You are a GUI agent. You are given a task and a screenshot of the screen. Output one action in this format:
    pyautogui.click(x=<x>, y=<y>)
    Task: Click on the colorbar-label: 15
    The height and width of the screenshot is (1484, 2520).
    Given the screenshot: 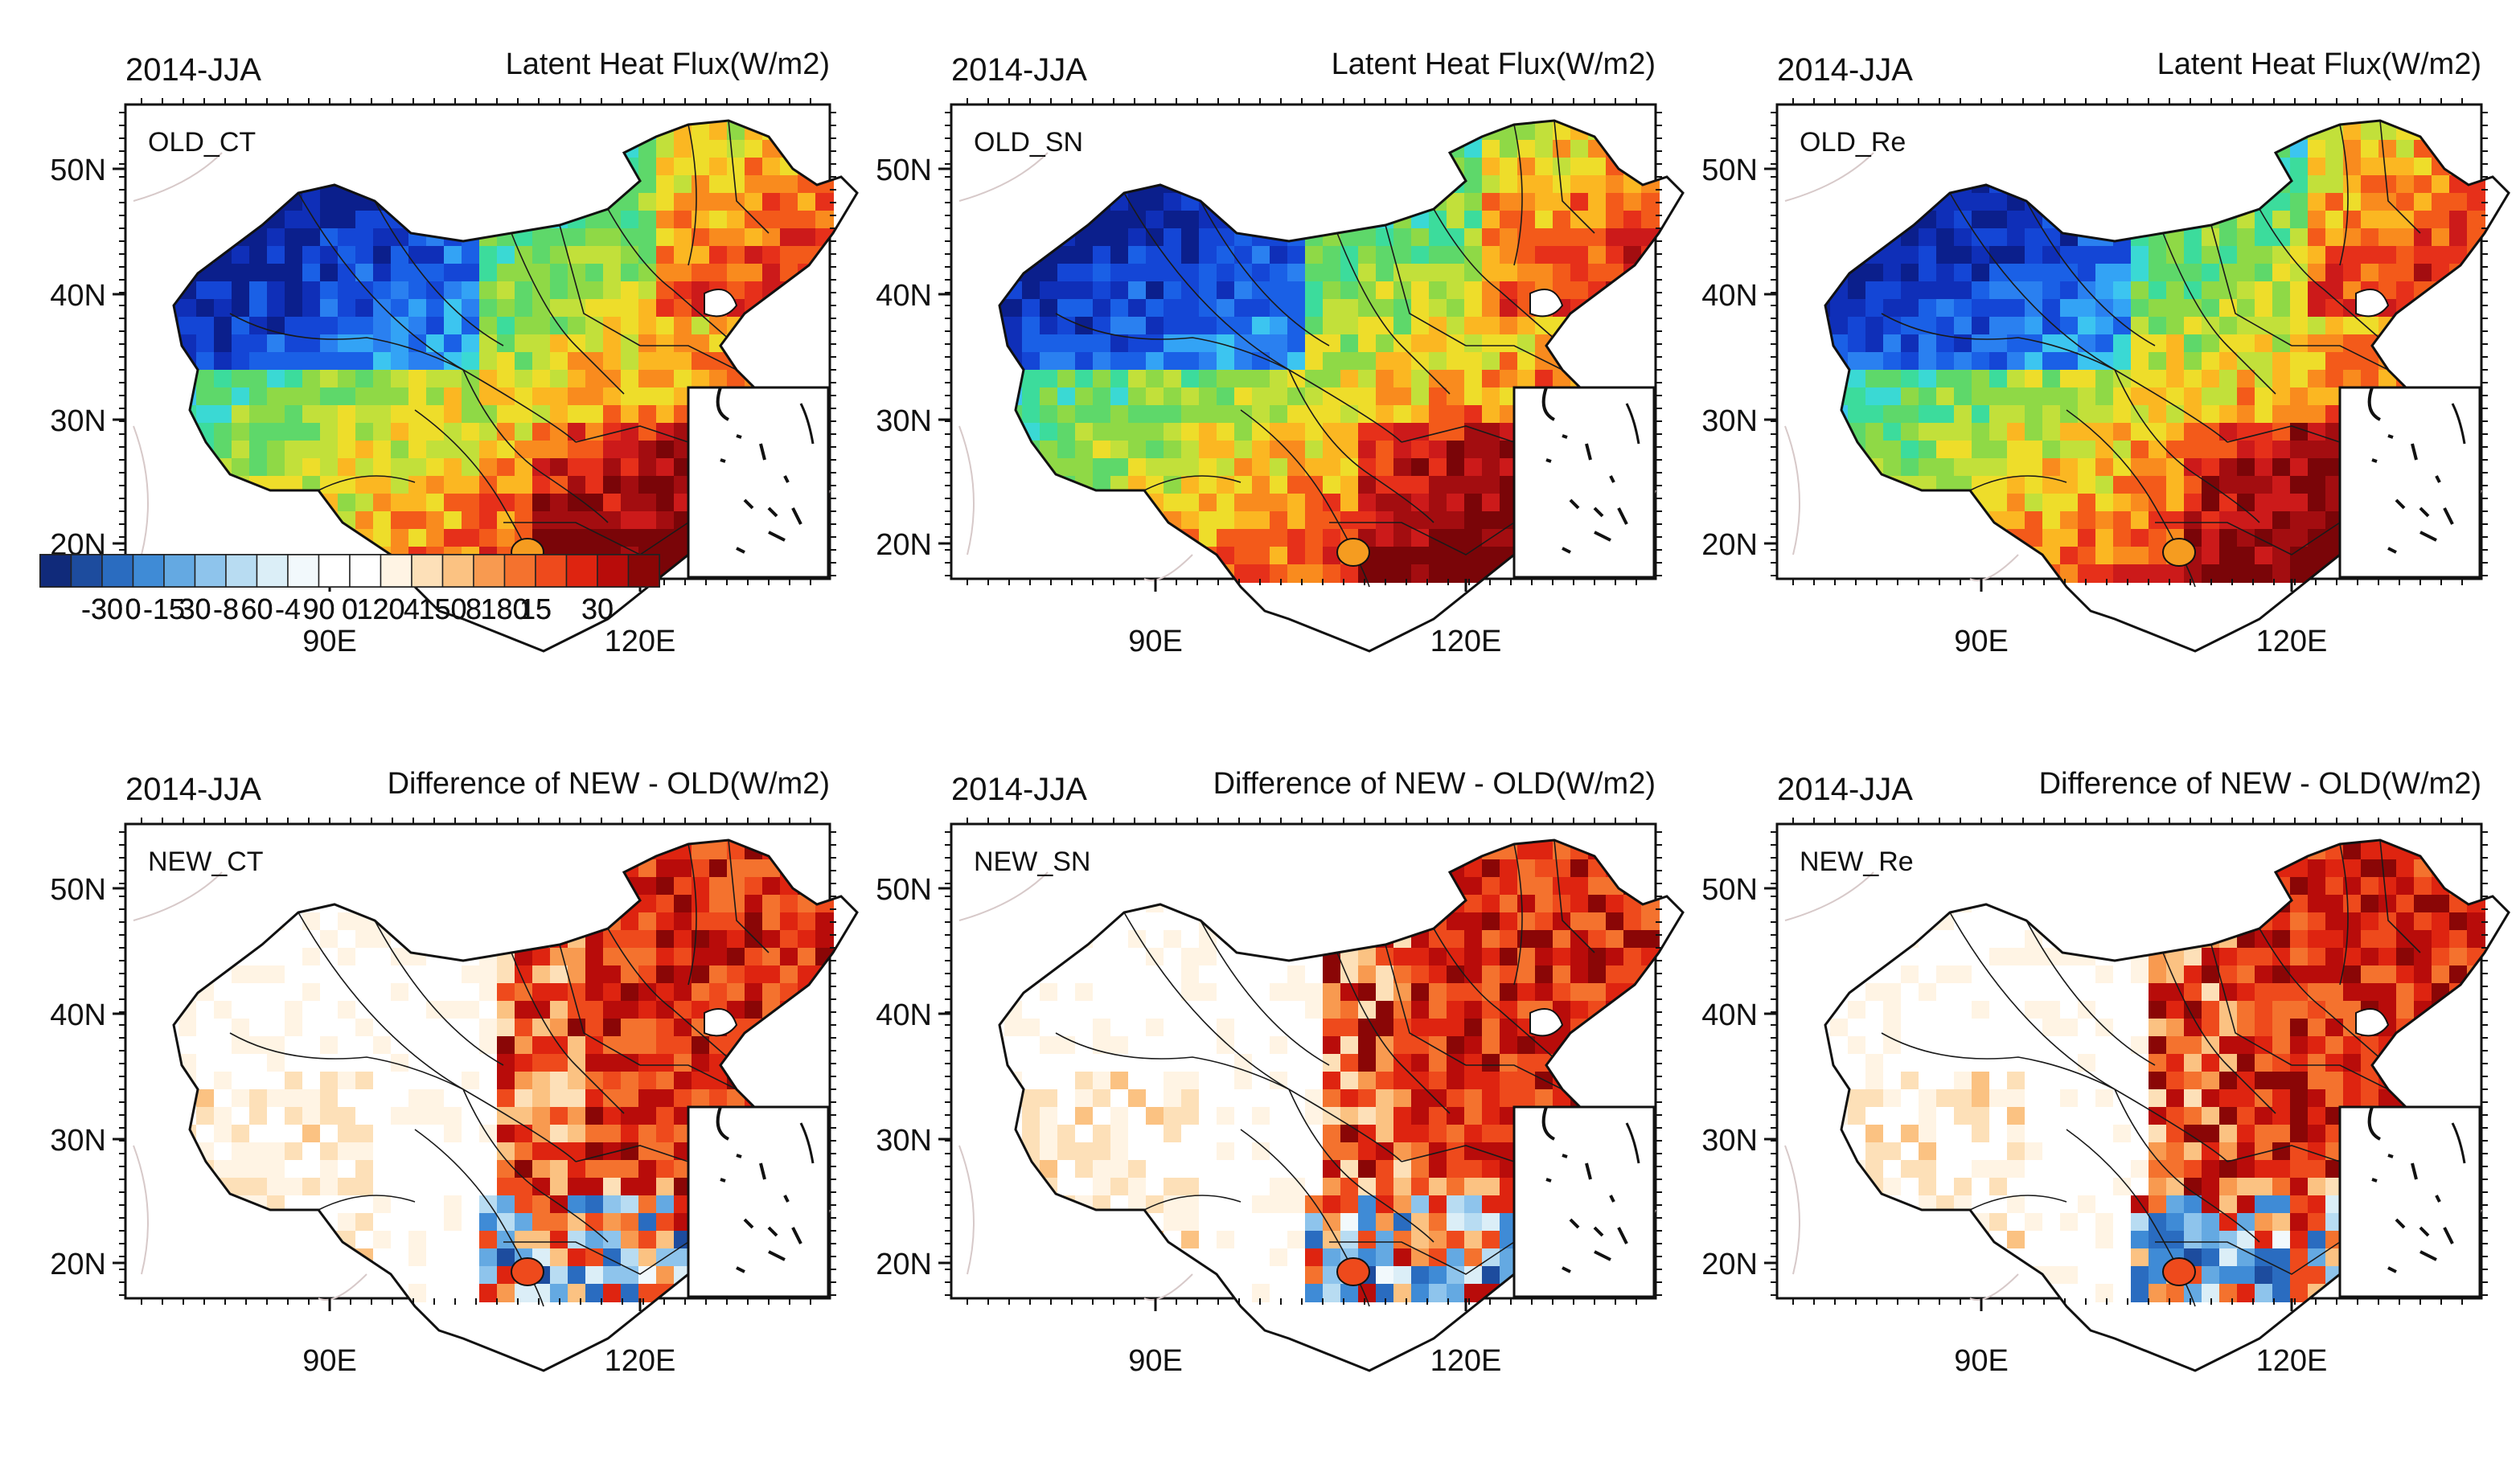 What is the action you would take?
    pyautogui.click(x=535, y=608)
    